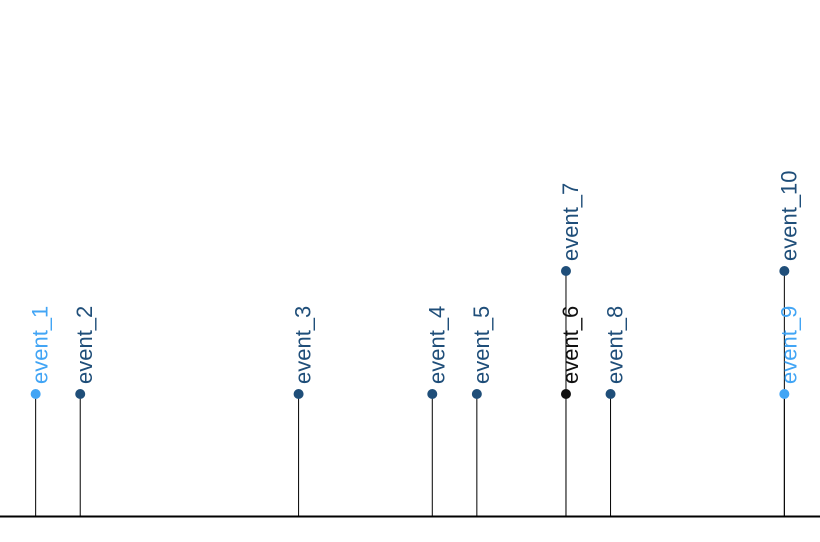  Describe the element at coordinates (303, 345) in the screenshot. I see `event-label: event_3` at that location.